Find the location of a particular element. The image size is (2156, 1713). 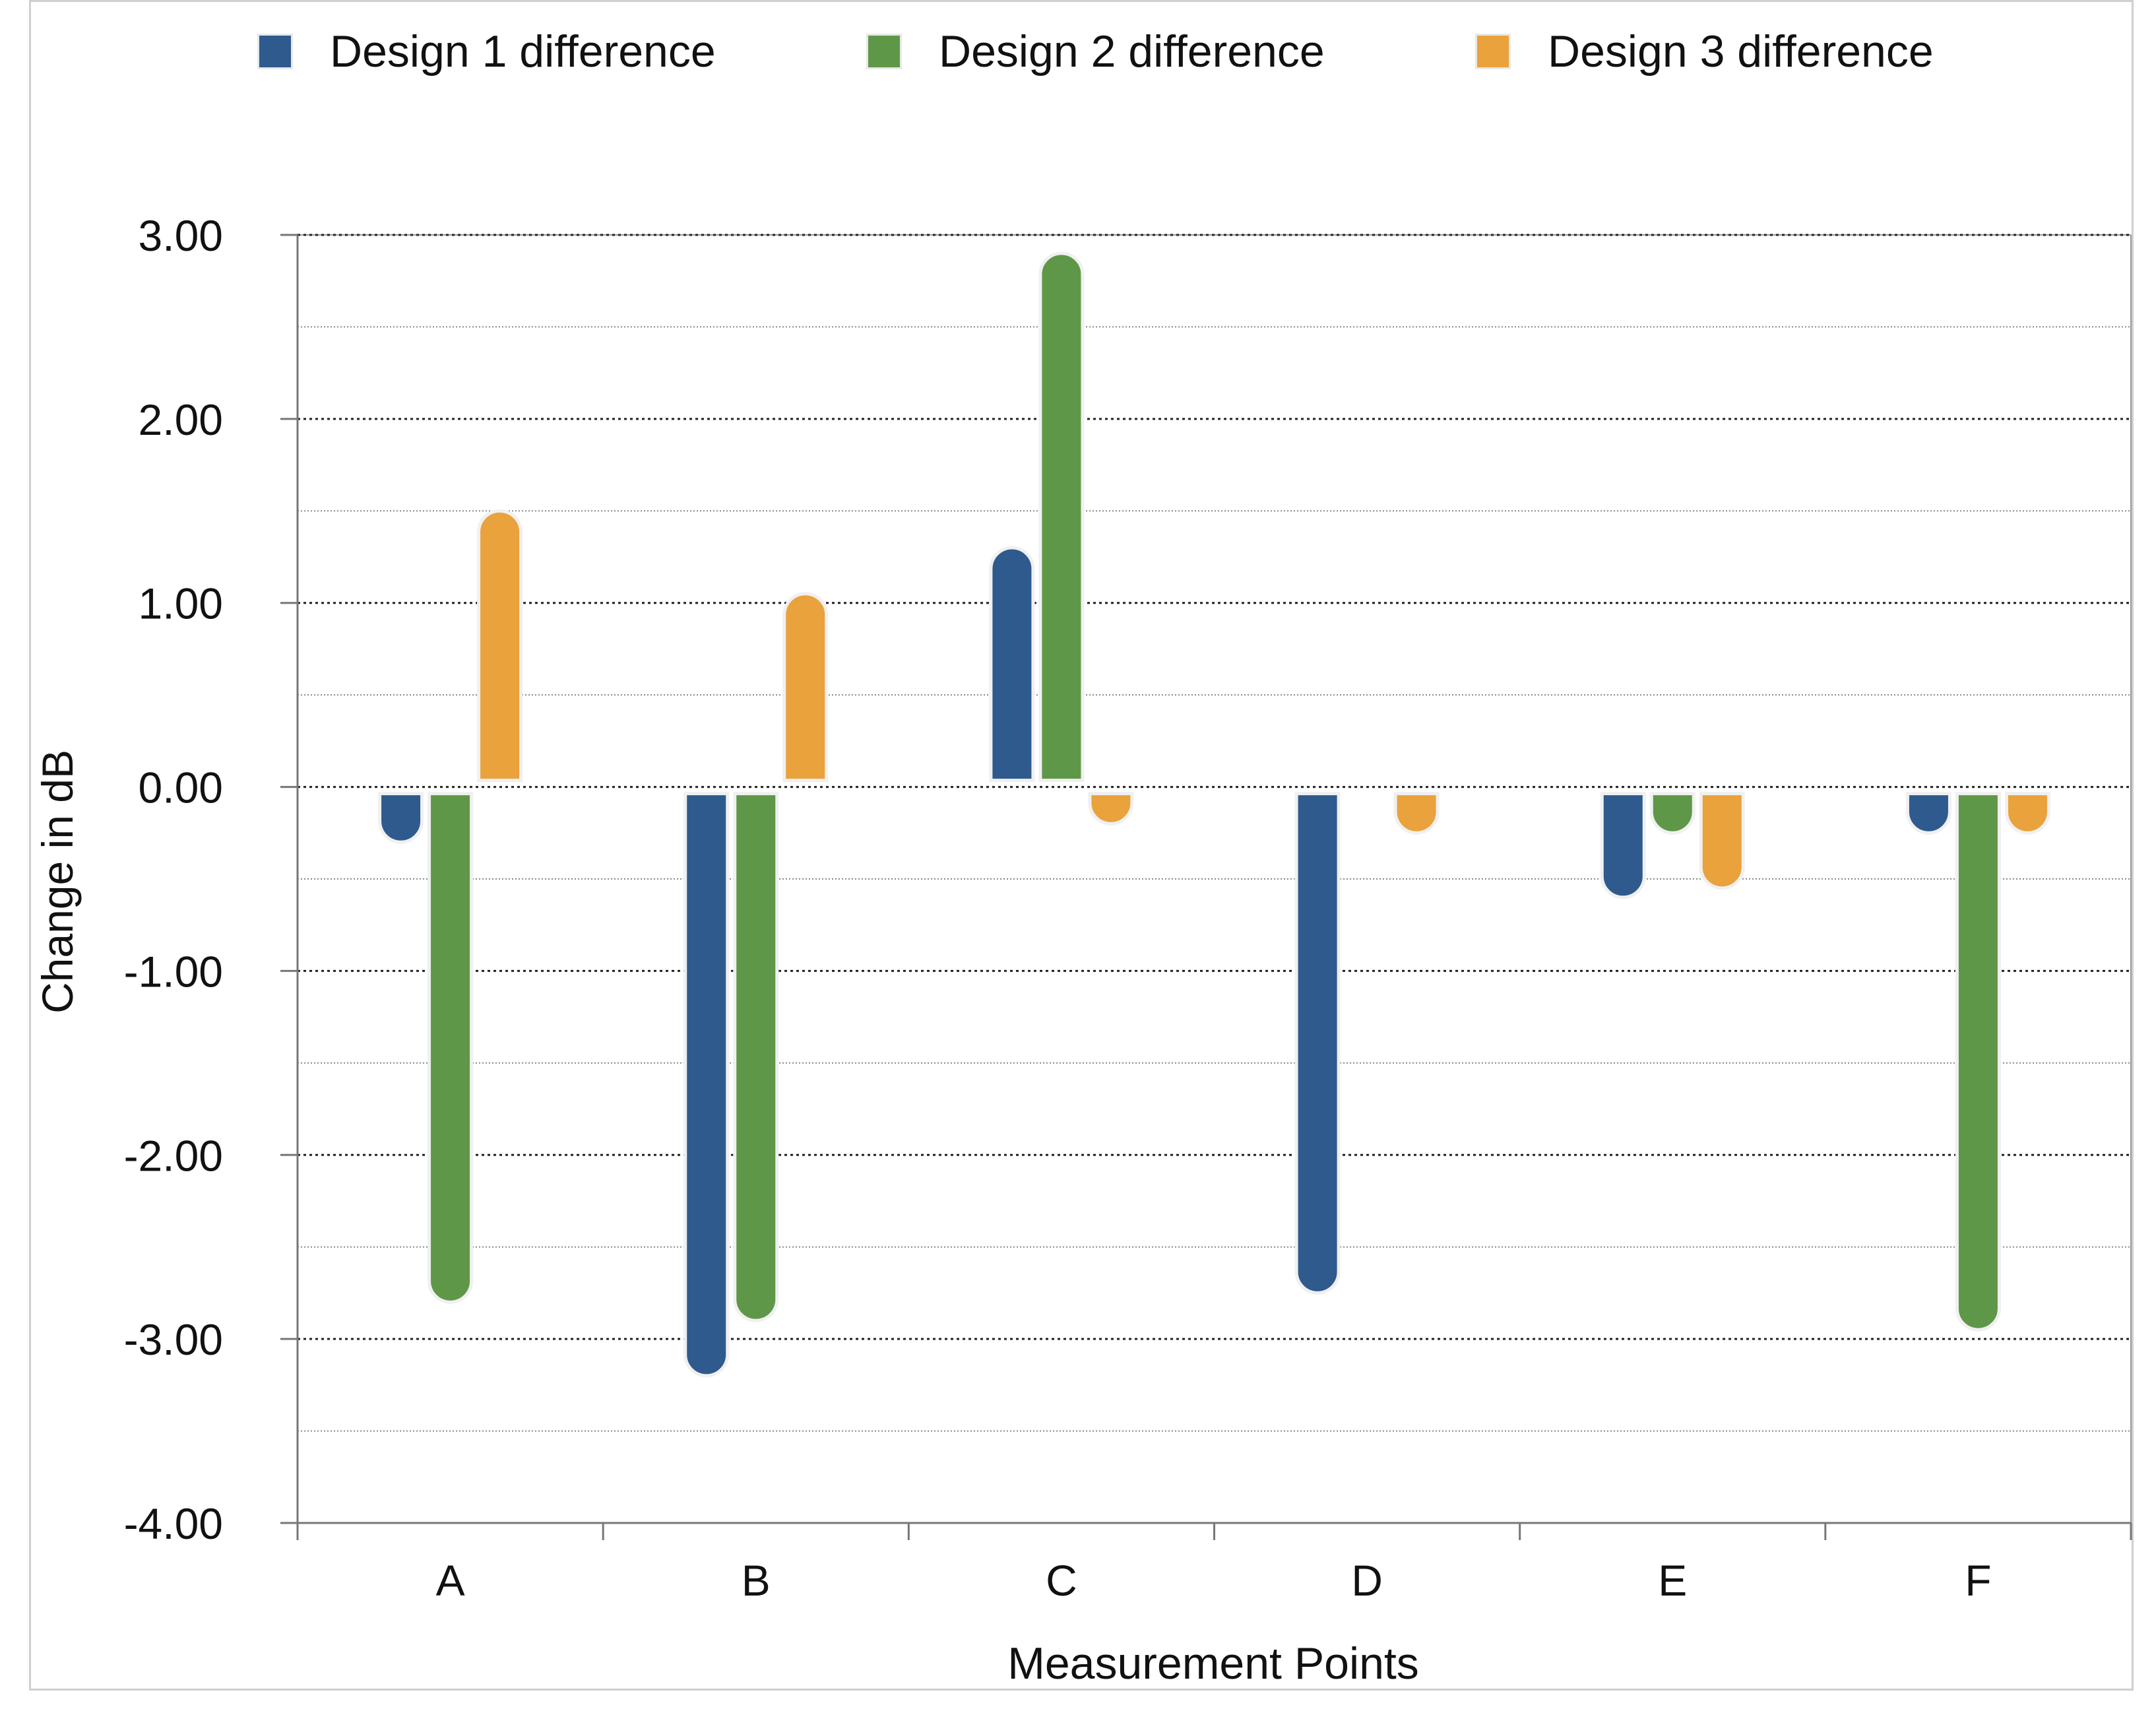

y-axis-title: Change in dB is located at coordinates (57, 882).